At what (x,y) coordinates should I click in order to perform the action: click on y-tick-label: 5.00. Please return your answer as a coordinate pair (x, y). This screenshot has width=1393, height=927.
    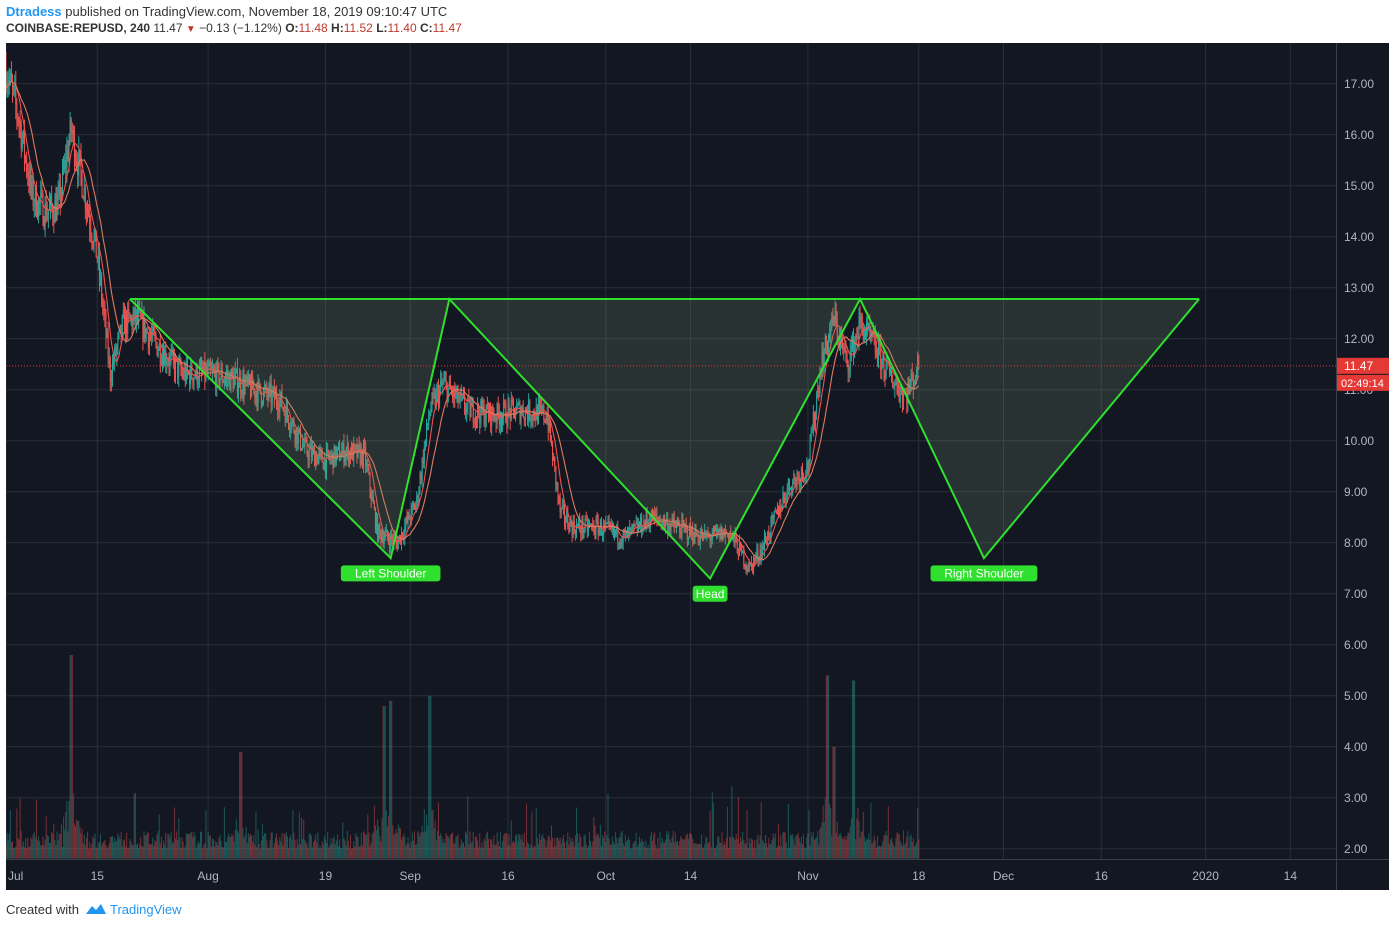
    Looking at the image, I should click on (1356, 696).